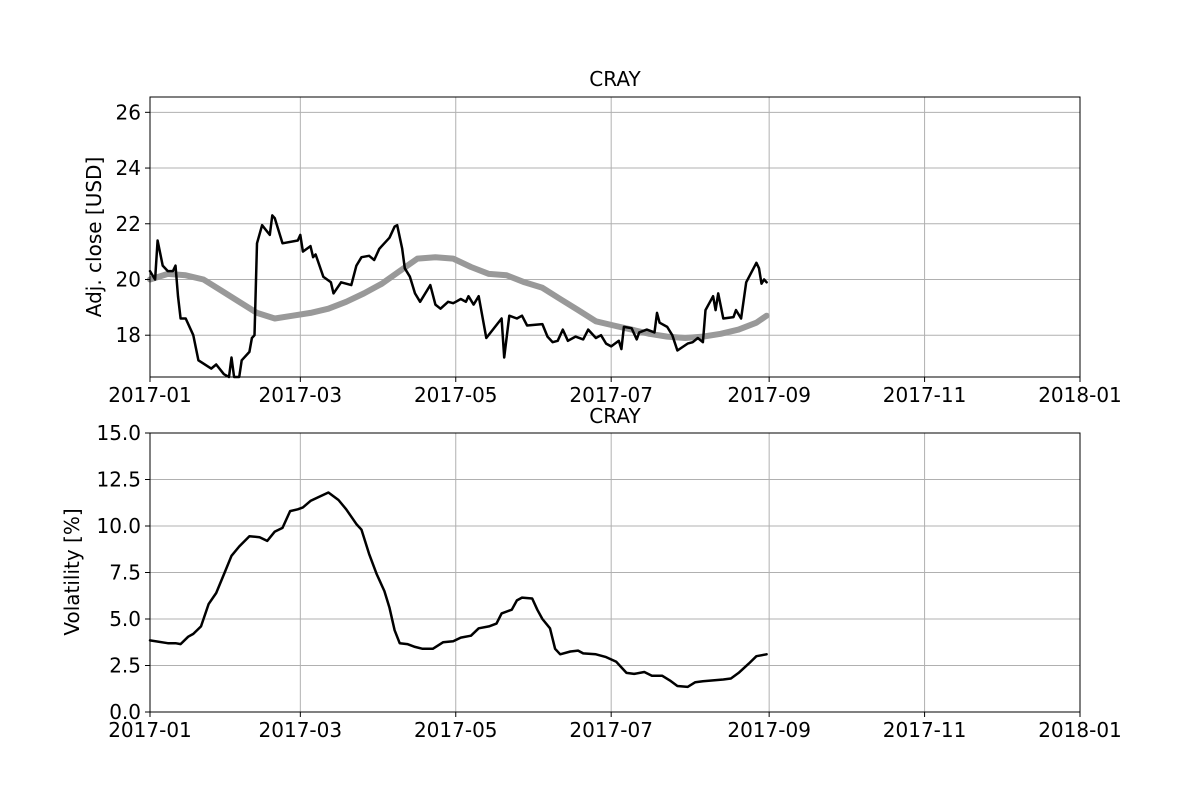 The width and height of the screenshot is (1200, 800). Describe the element at coordinates (125, 573) in the screenshot. I see `volatility-y-tick-label: 7.5` at that location.